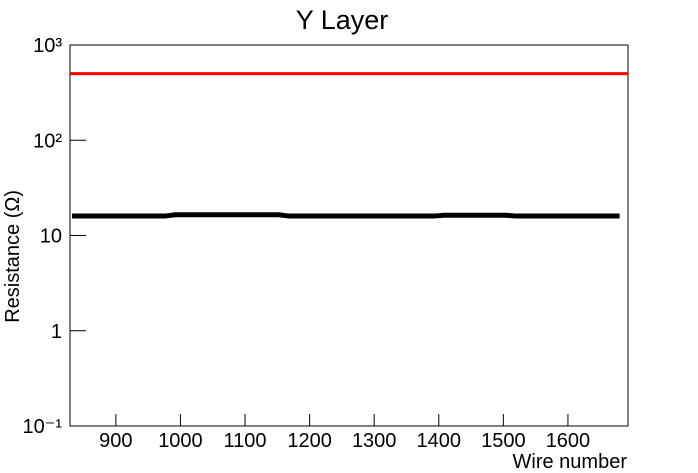  What do you see at coordinates (570, 462) in the screenshot?
I see `x-axis-title: Wire number` at bounding box center [570, 462].